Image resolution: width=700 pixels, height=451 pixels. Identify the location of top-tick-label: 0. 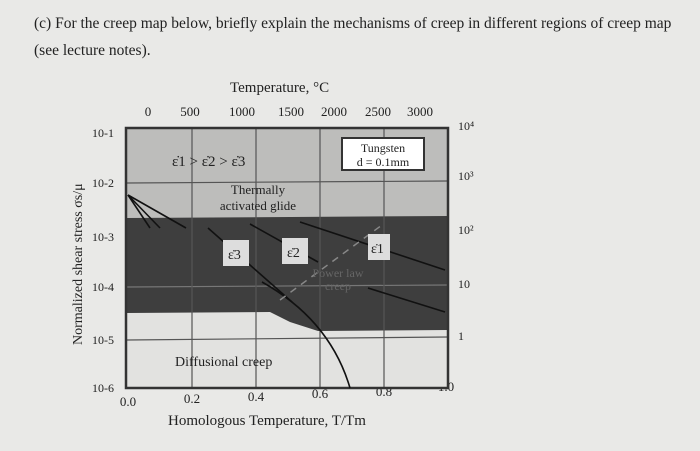
(148, 111).